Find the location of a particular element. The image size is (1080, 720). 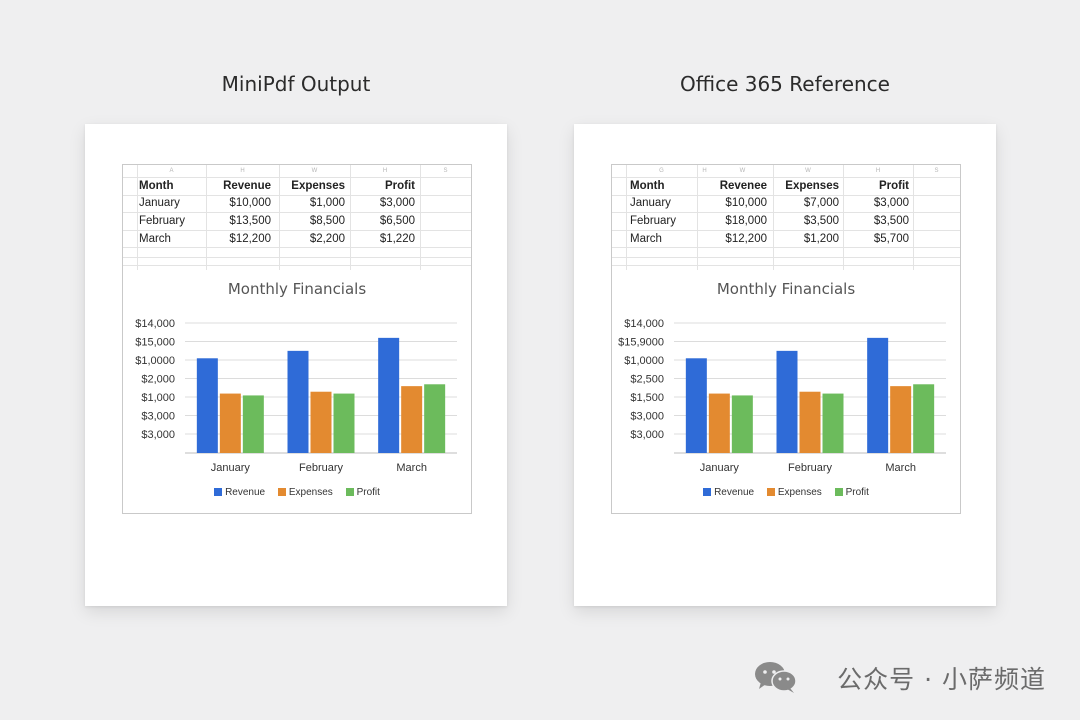

column-header: A is located at coordinates (171, 171).